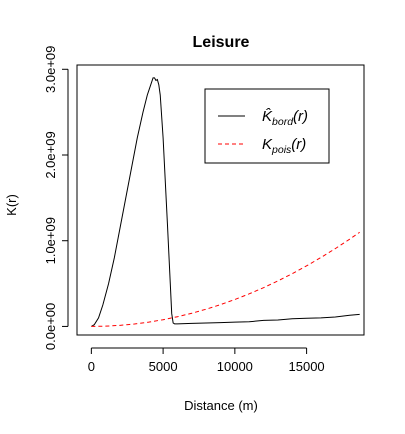 The width and height of the screenshot is (405, 434). Describe the element at coordinates (50, 154) in the screenshot. I see `y-tick-label: 2.0e+09` at that location.